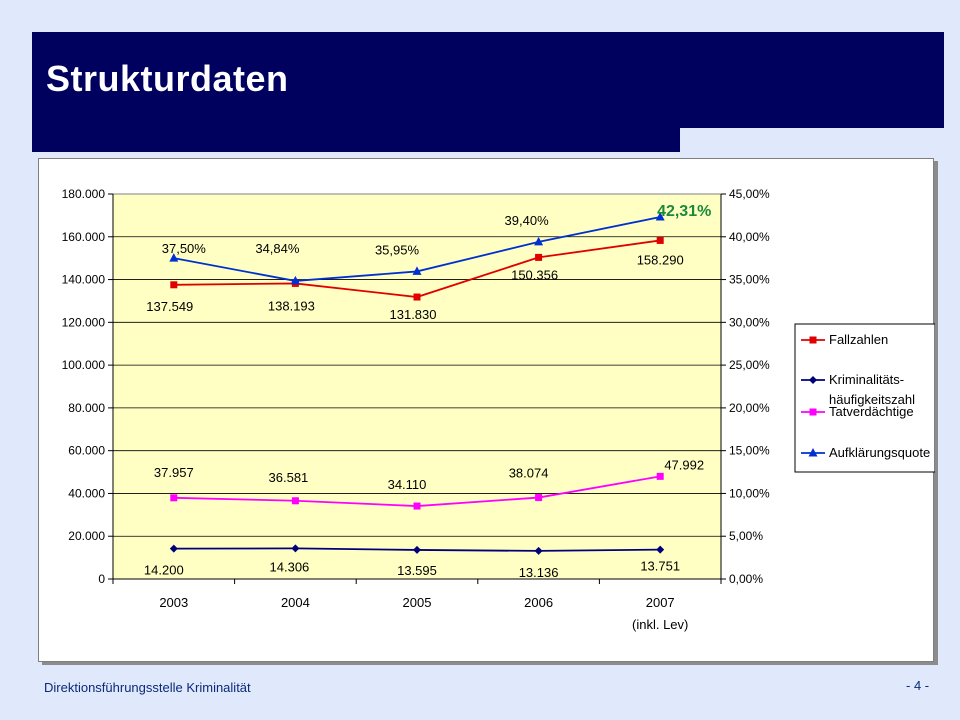 Image resolution: width=960 pixels, height=720 pixels. Describe the element at coordinates (86, 408) in the screenshot. I see `y-left-tick-label: 80.000` at that location.